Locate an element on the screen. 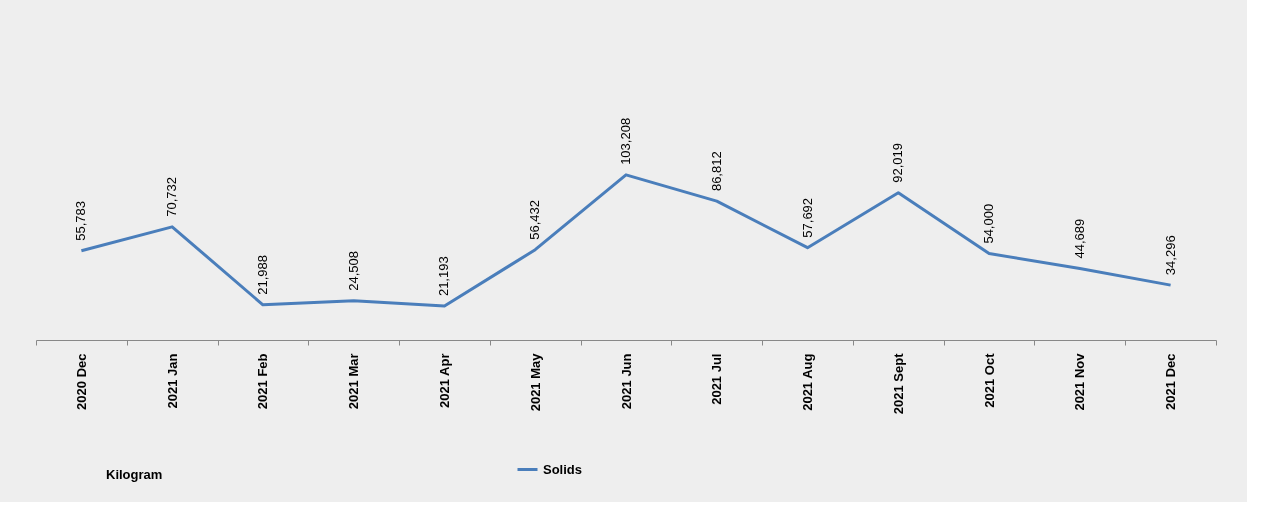 This screenshot has height=526, width=1266. x-tick-label: 2021 Dec is located at coordinates (1171, 381).